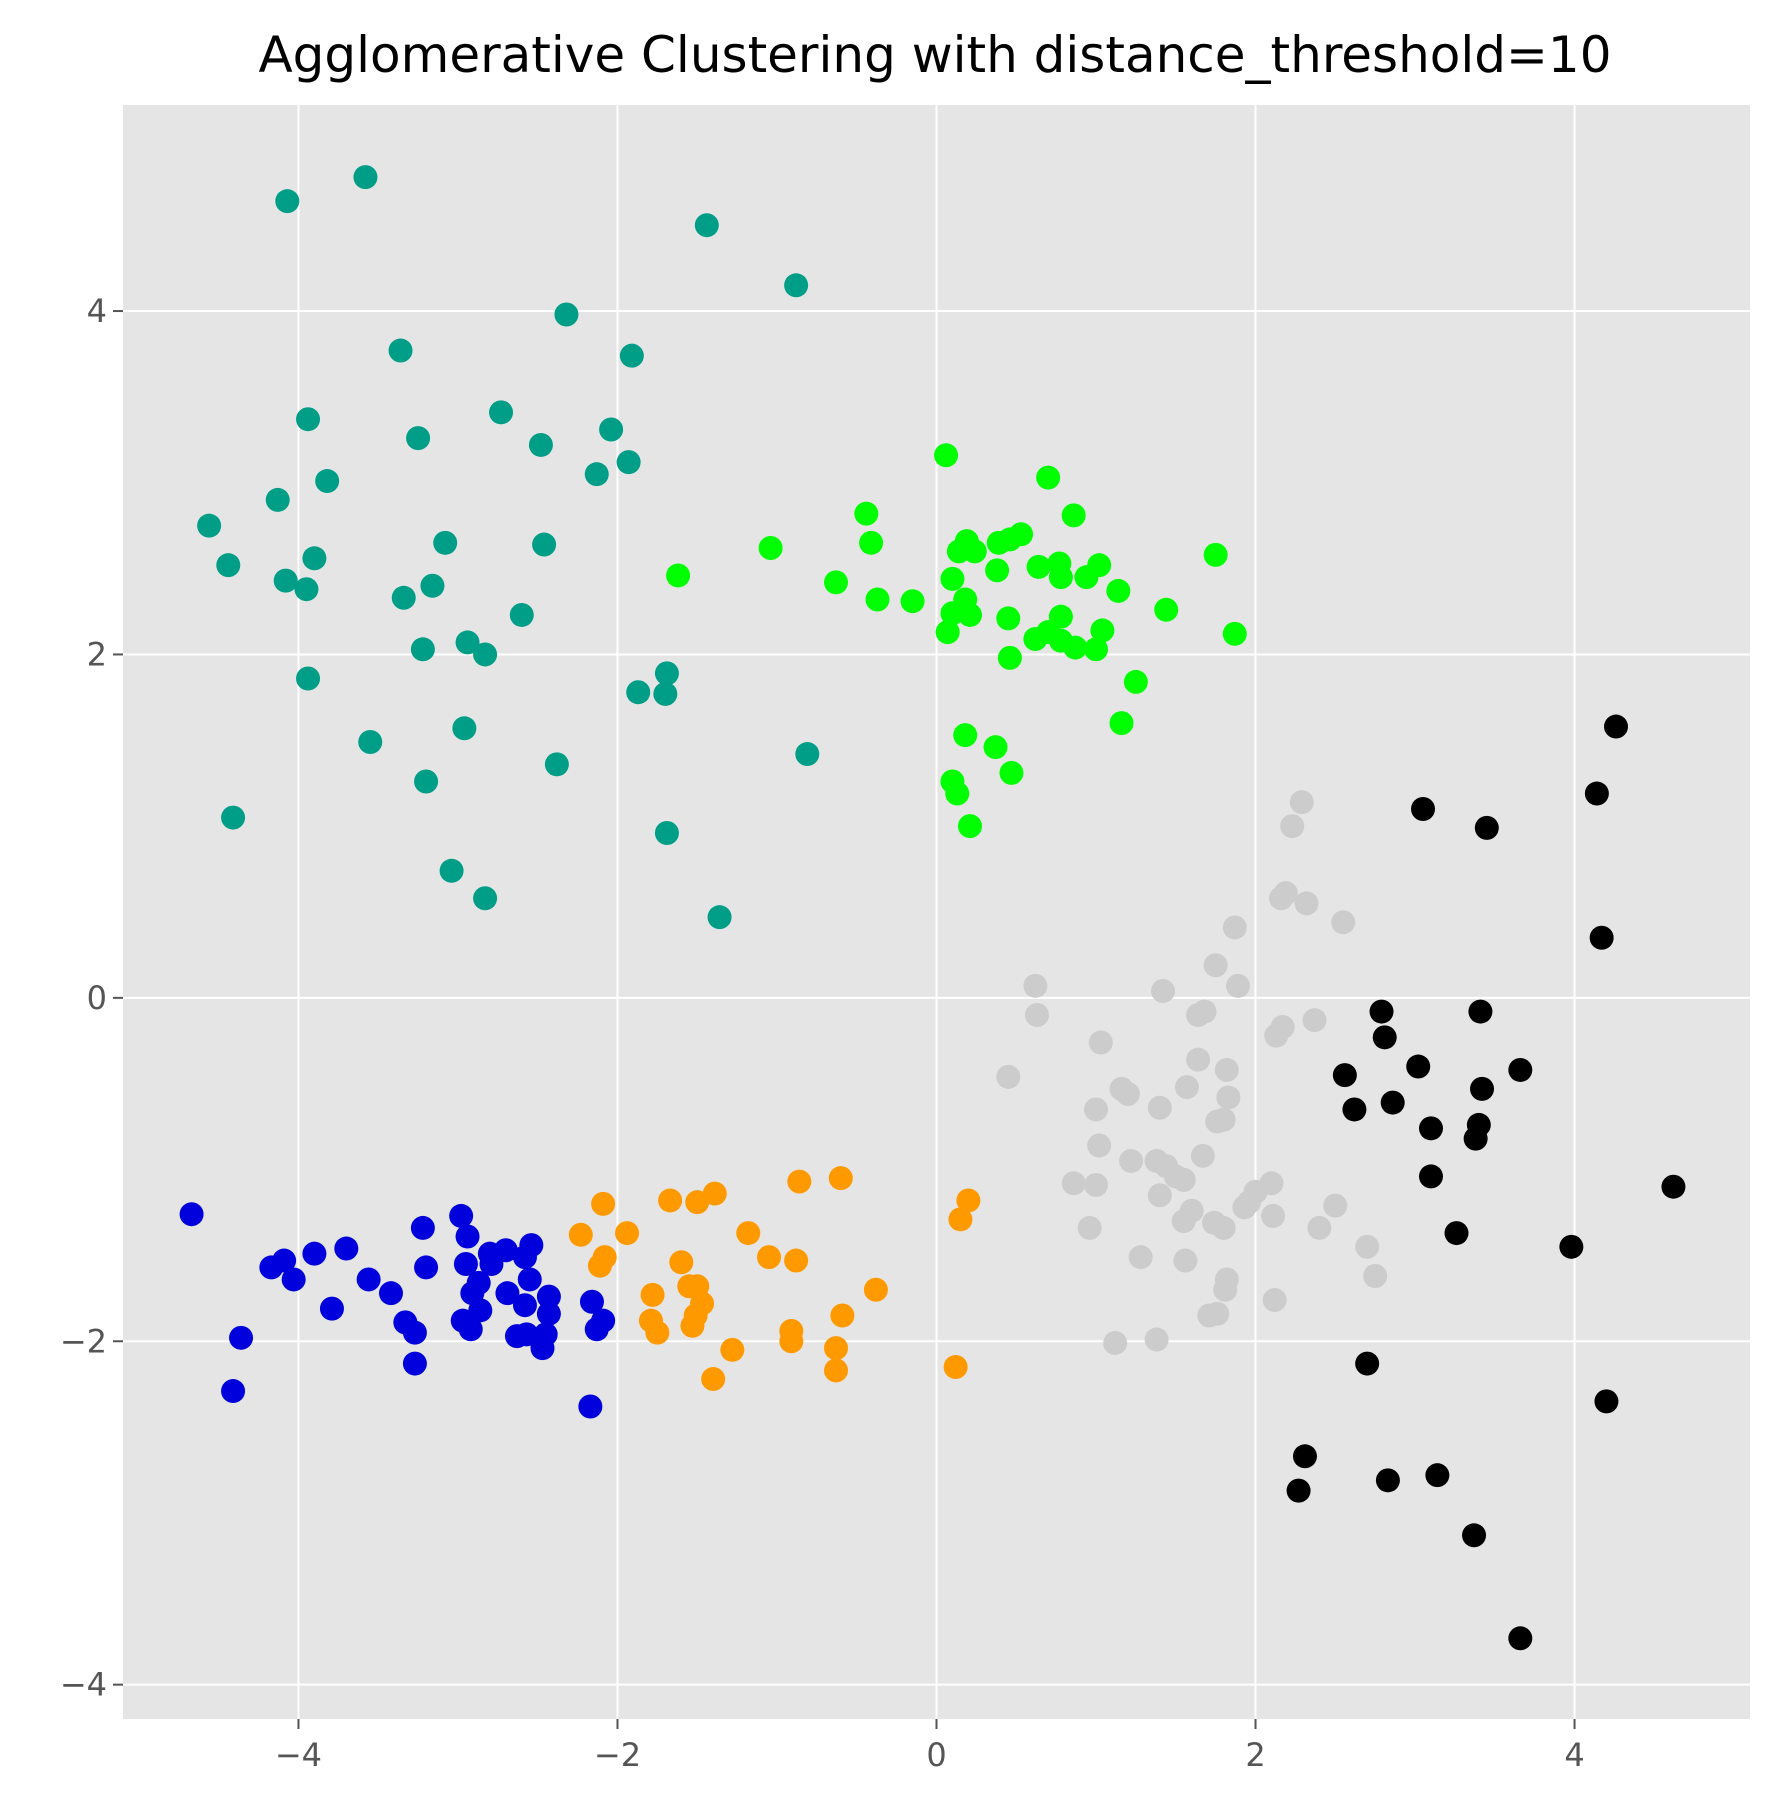 The width and height of the screenshot is (1778, 1817). What do you see at coordinates (97, 654) in the screenshot?
I see `y-tick-label: 2` at bounding box center [97, 654].